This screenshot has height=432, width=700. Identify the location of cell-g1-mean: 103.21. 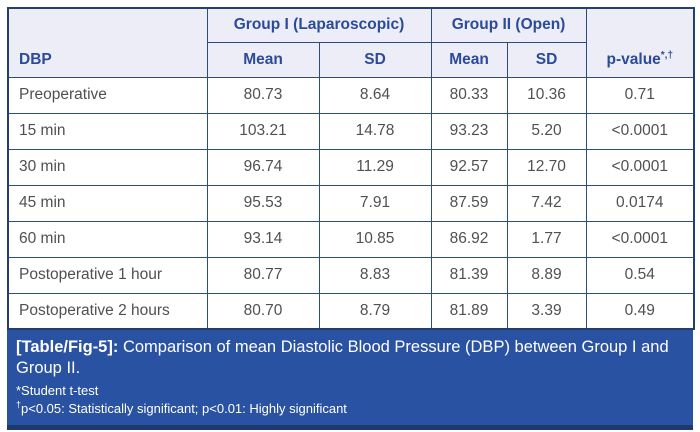
(263, 131).